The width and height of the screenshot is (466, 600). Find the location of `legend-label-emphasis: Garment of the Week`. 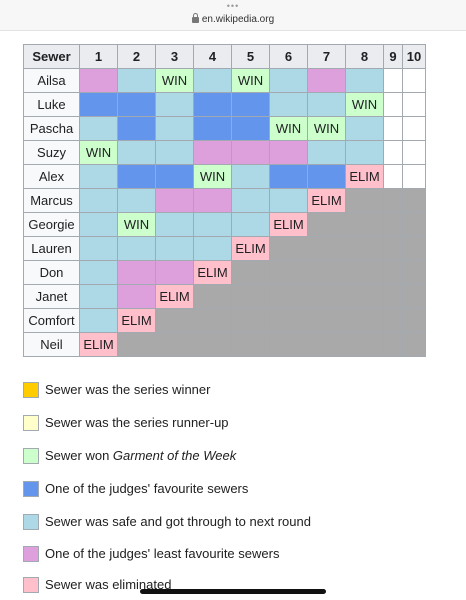

legend-label-emphasis: Garment of the Week is located at coordinates (174, 455).